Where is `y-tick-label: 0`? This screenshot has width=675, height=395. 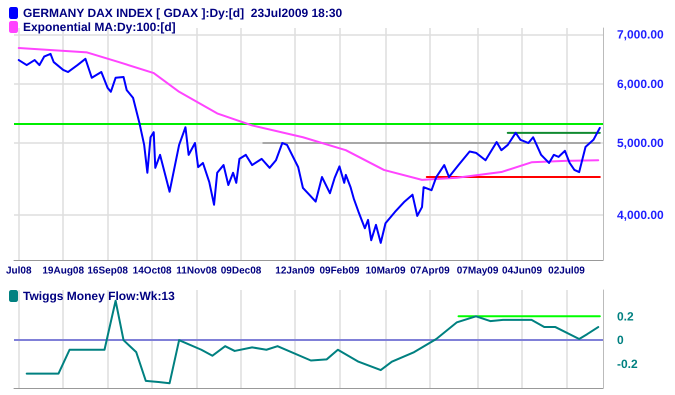
y-tick-label: 0 is located at coordinates (620, 340).